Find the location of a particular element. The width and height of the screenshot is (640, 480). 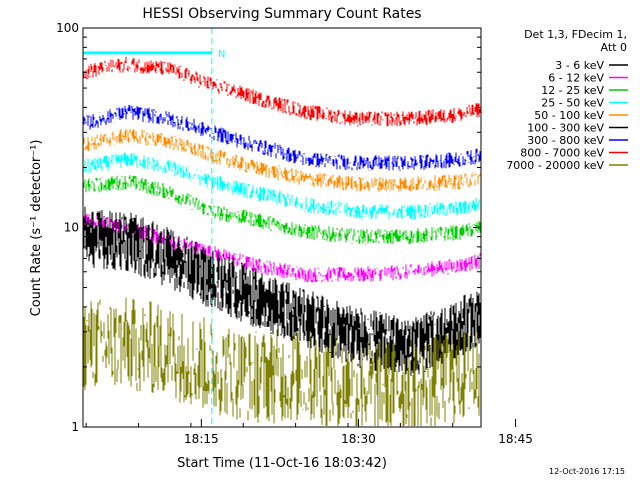

y-tick-label: 1 is located at coordinates (75, 427).